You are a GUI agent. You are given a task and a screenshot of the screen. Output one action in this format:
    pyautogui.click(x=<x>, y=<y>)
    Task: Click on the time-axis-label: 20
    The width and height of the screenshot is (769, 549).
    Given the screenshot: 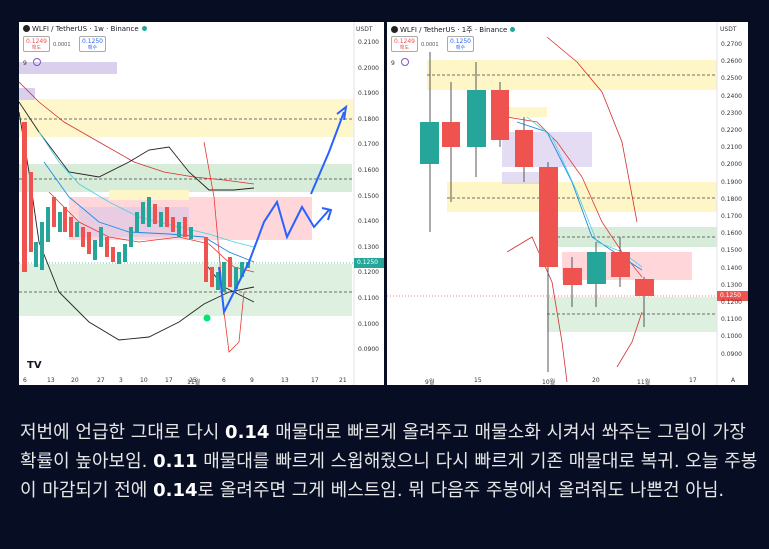 What is the action you would take?
    pyautogui.click(x=596, y=380)
    